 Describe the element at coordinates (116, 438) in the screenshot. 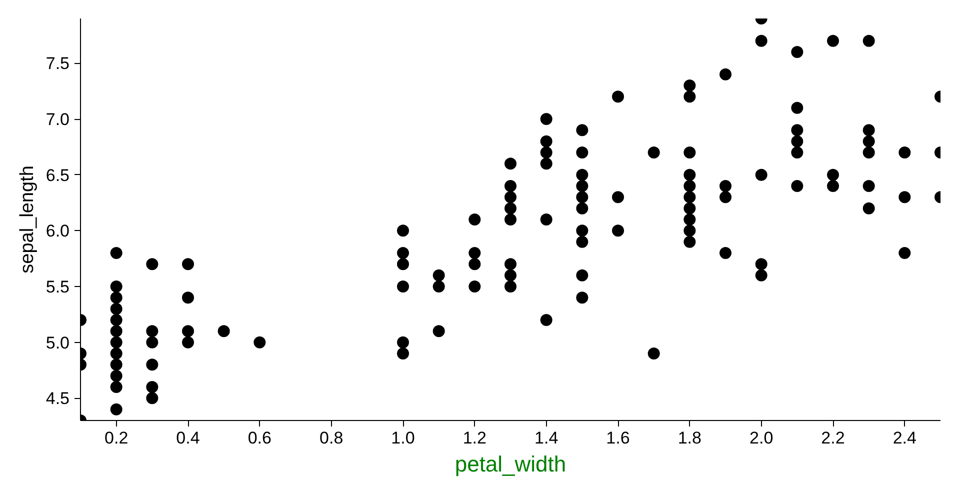

I see `x-tick-label: 0.2` at that location.